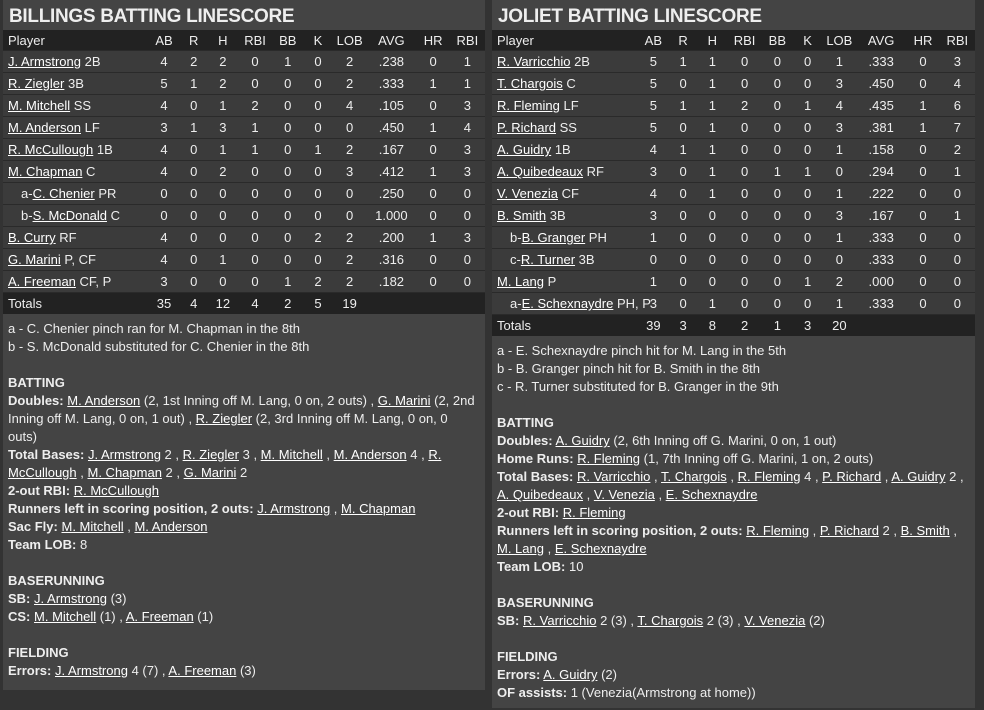  I want to click on stat-cell: 4, so click(164, 61).